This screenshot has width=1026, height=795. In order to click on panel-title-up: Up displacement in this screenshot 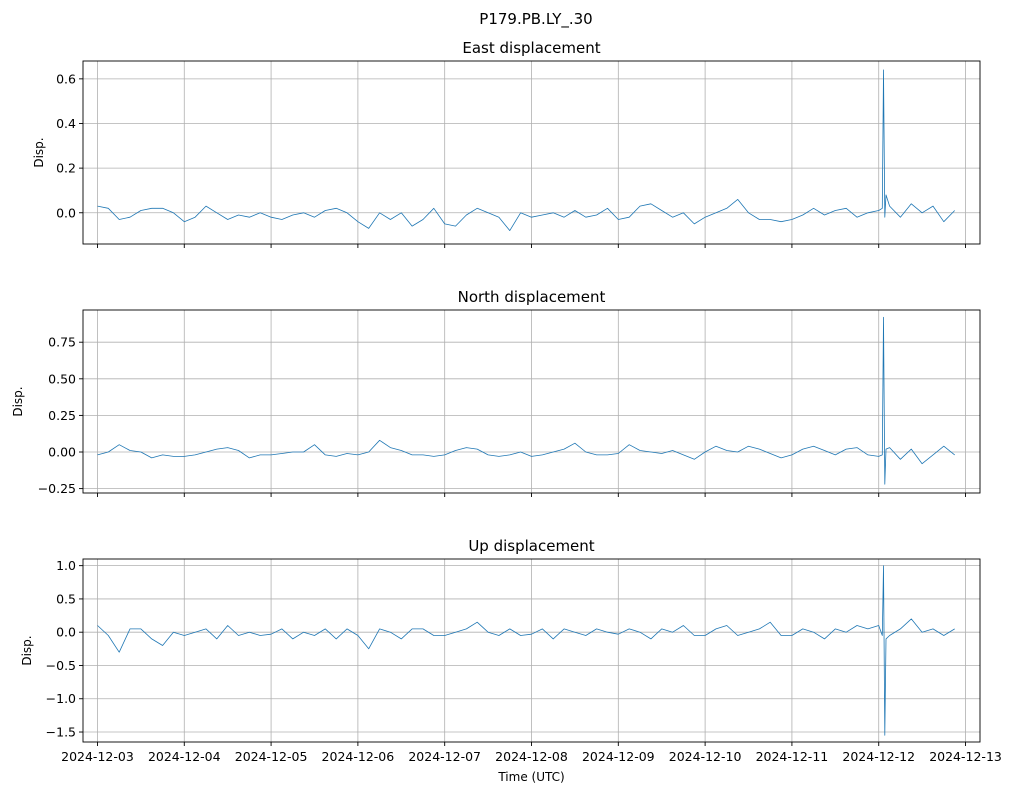, I will do `click(531, 546)`.